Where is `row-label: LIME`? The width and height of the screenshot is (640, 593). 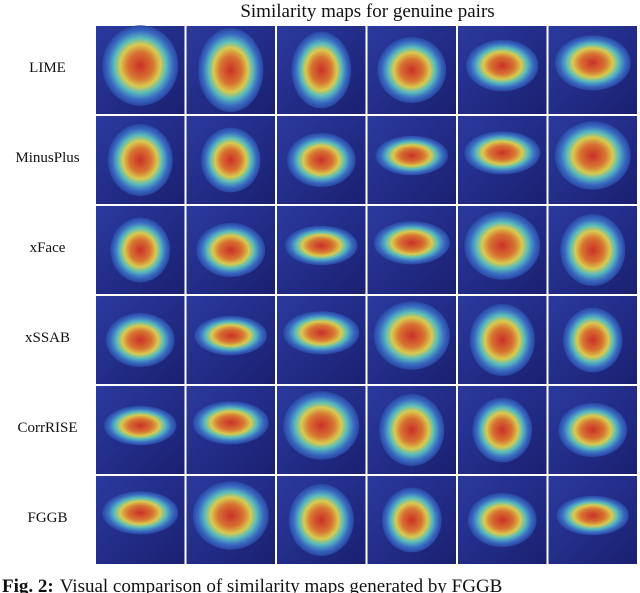 row-label: LIME is located at coordinates (47, 68).